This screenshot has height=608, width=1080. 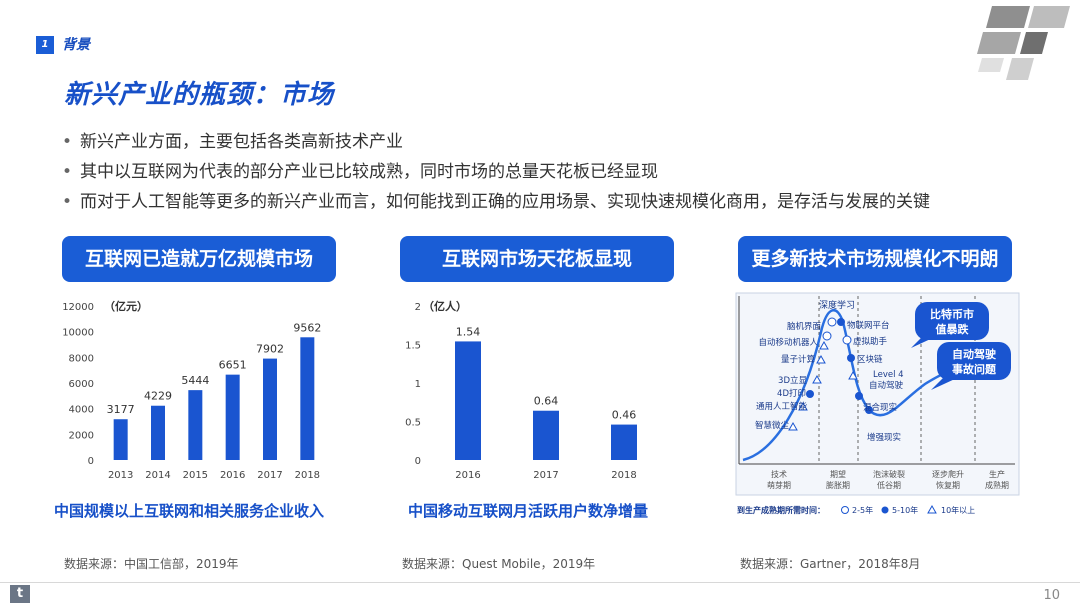 I want to click on y-tick-label: 8000, so click(x=81, y=358).